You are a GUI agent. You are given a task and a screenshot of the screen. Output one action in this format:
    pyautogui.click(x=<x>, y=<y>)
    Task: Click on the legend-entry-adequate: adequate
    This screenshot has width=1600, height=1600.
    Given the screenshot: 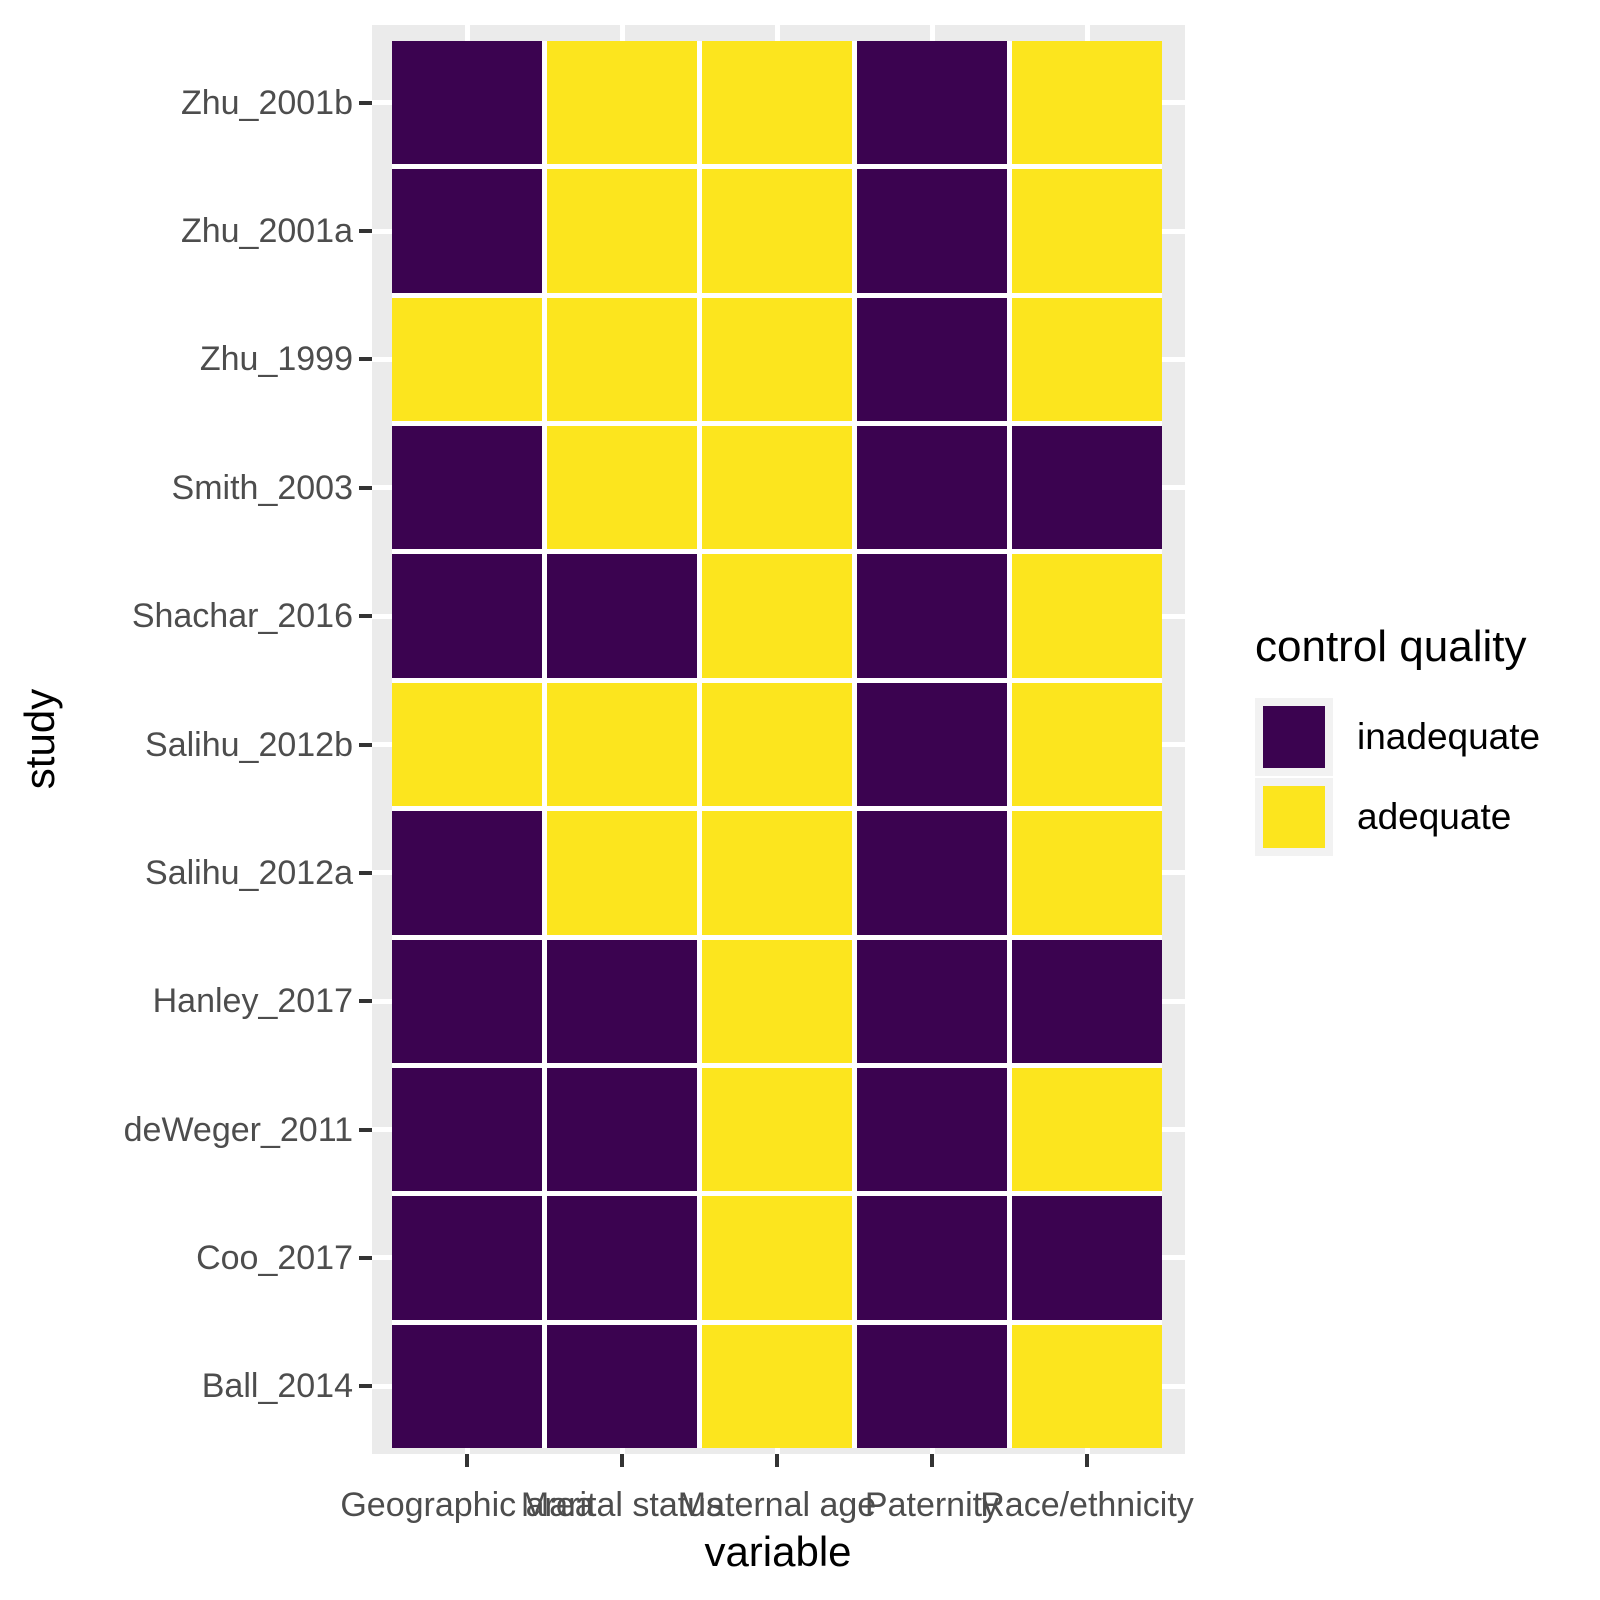 What is the action you would take?
    pyautogui.click(x=1397, y=817)
    